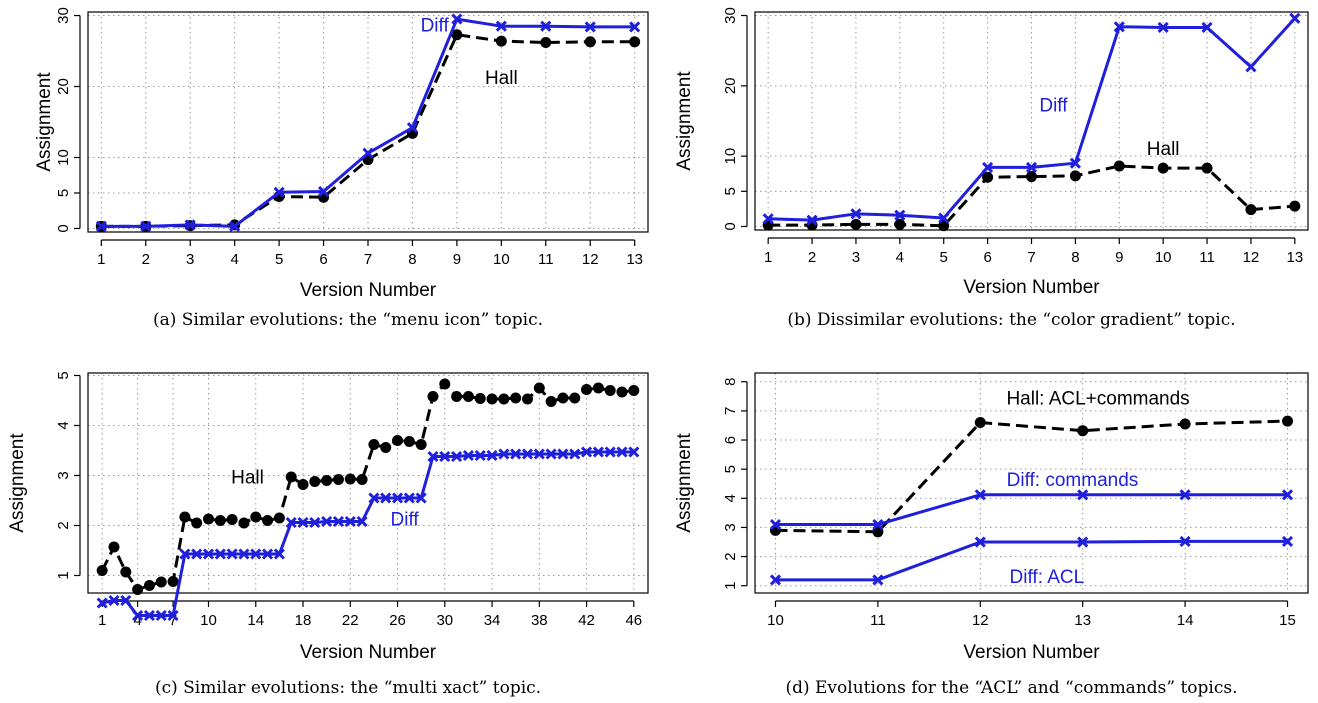  I want to click on y-tick-label: 20, so click(730, 85).